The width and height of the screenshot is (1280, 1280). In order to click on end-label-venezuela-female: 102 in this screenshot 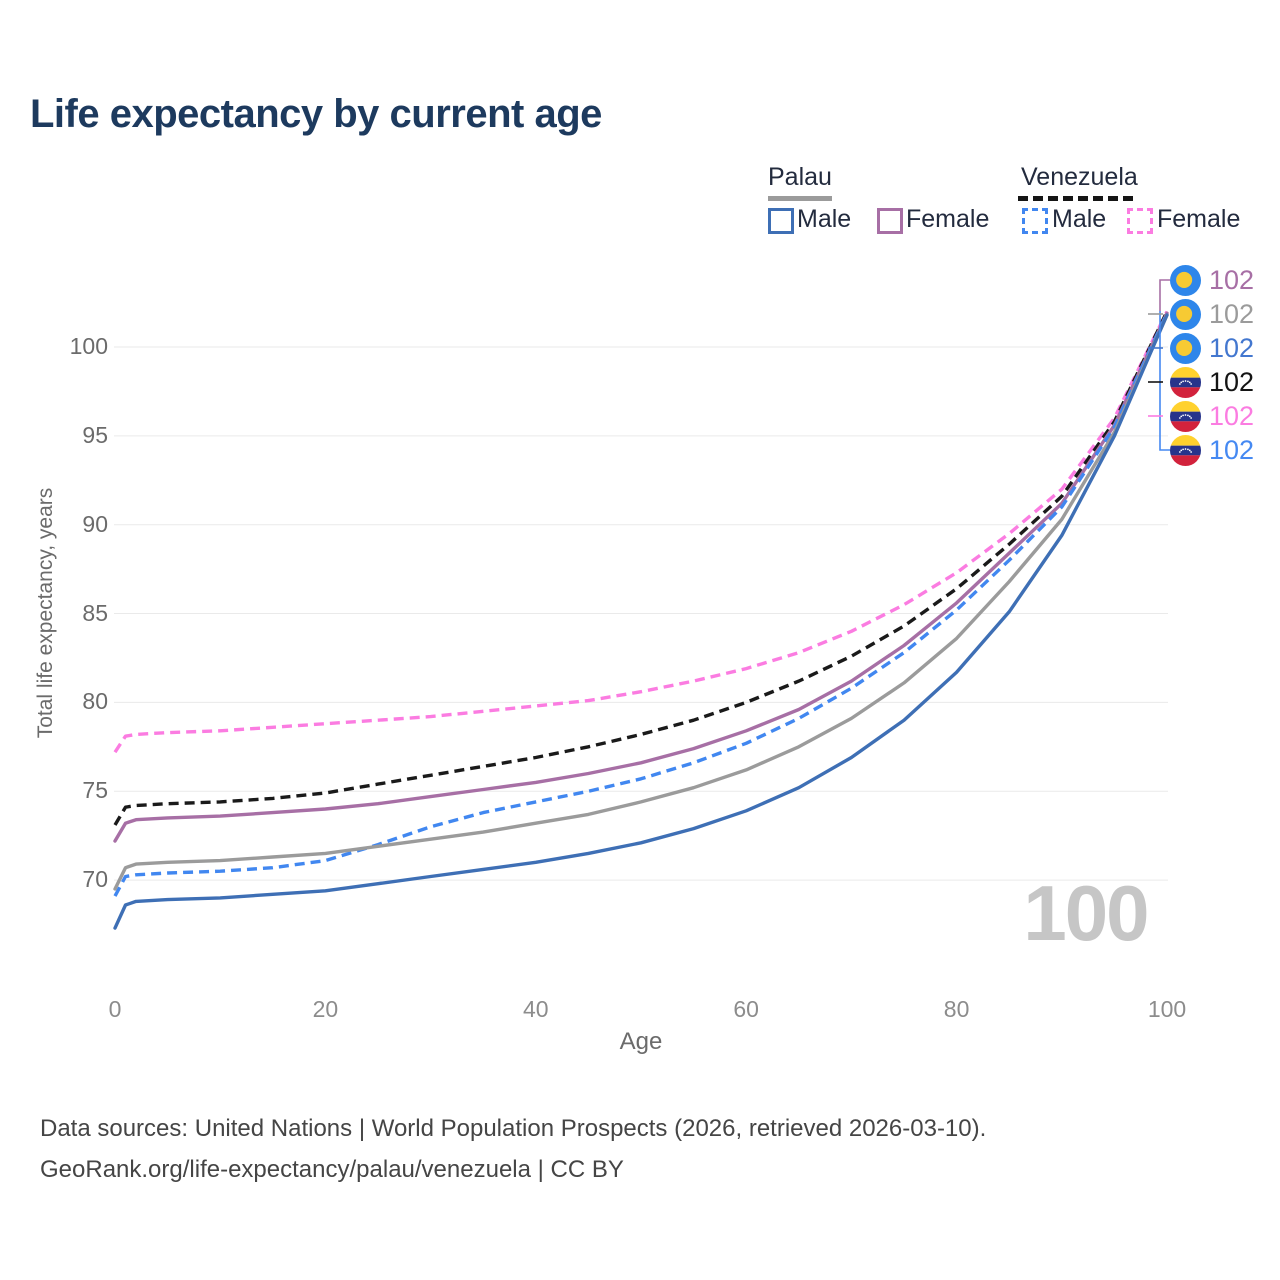, I will do `click(1212, 416)`.